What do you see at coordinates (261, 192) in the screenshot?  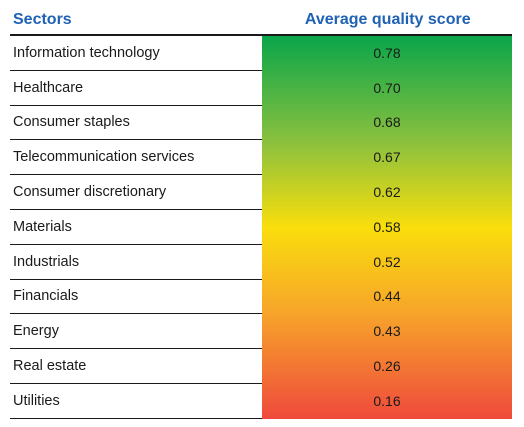 I see `table-row: Consumer discretionary 0.62` at bounding box center [261, 192].